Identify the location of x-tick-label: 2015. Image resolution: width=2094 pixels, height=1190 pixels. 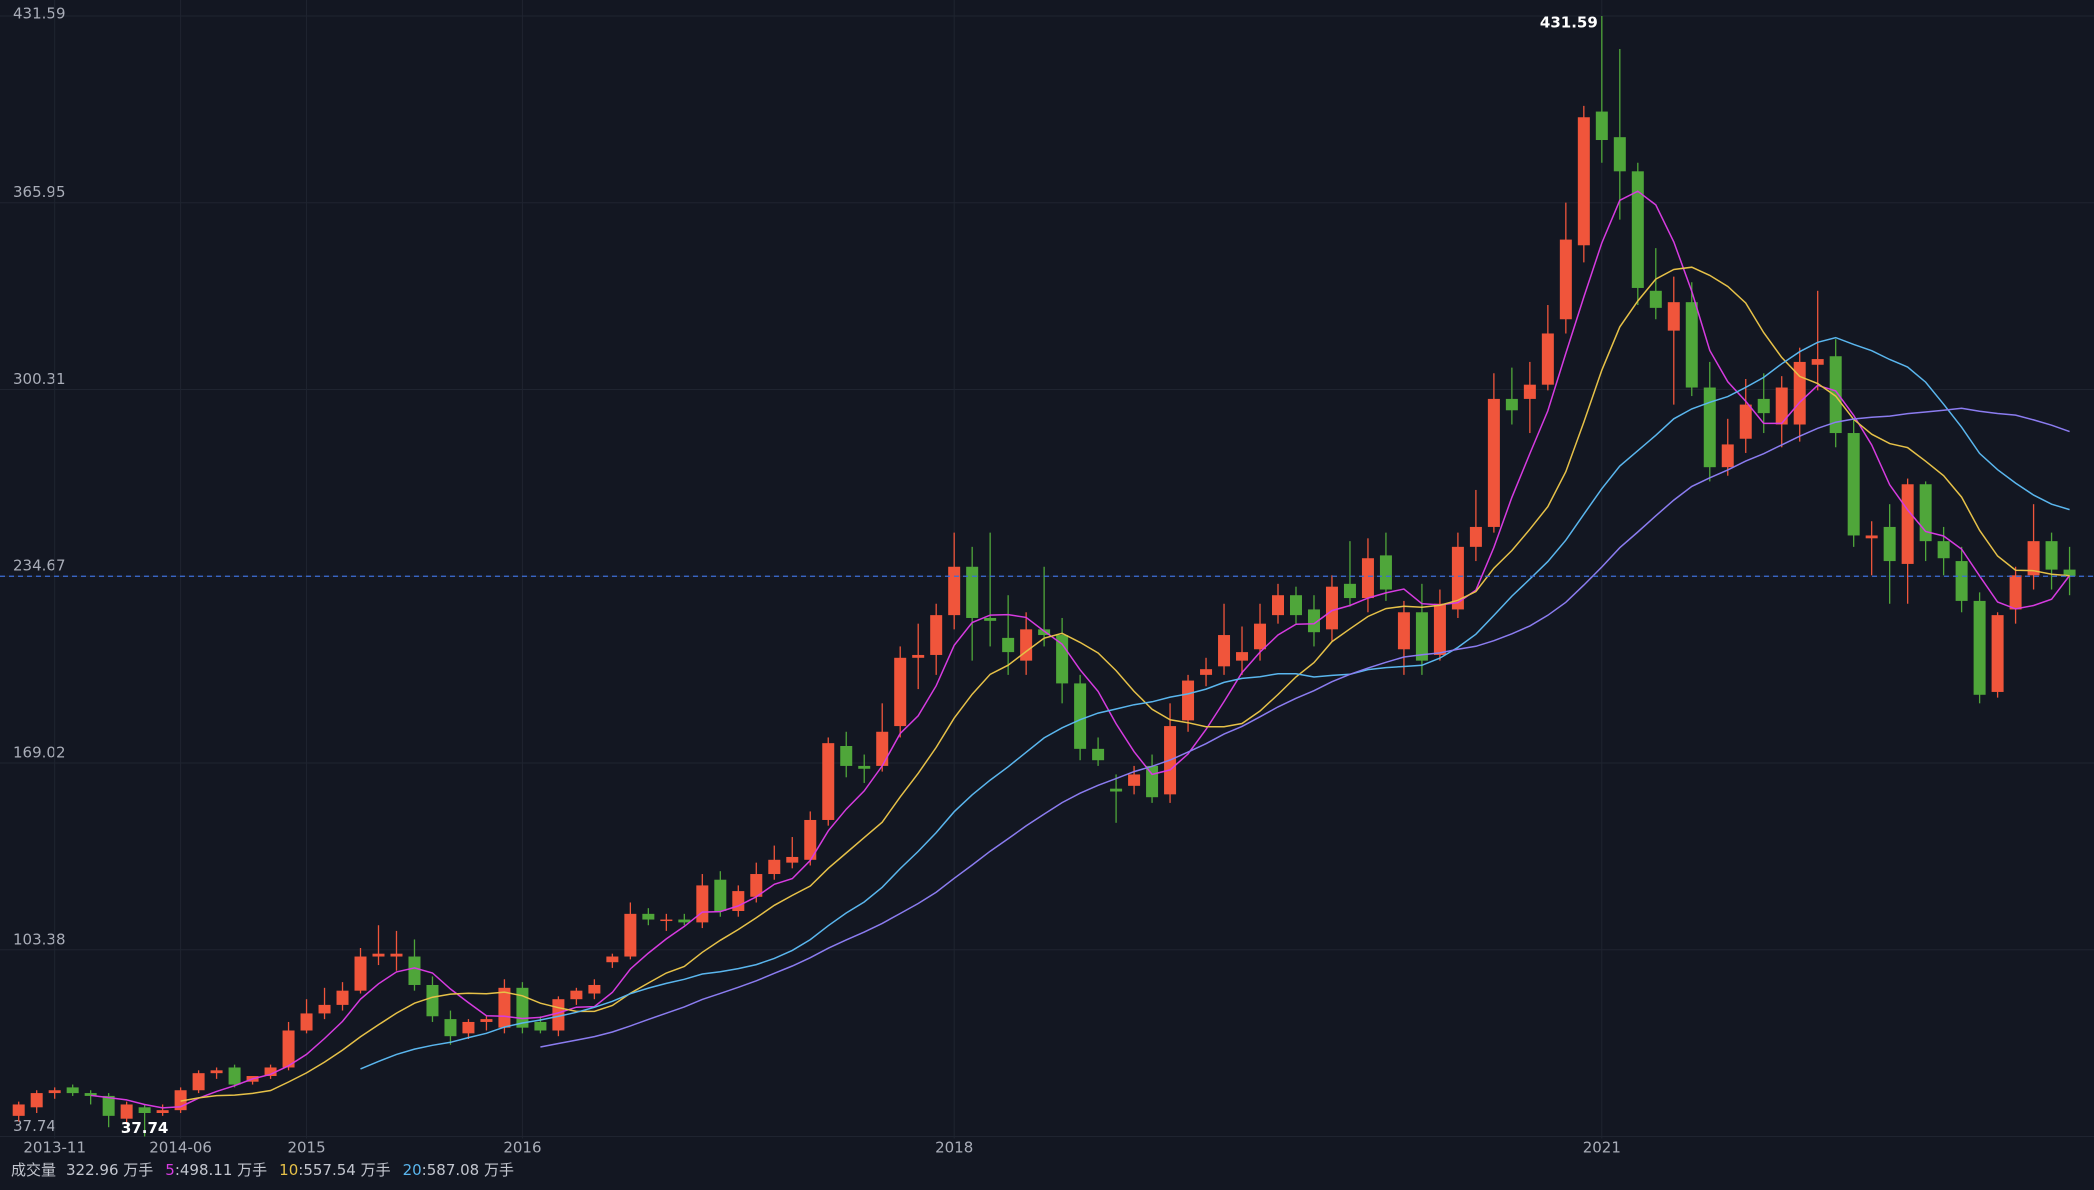
(306, 1148).